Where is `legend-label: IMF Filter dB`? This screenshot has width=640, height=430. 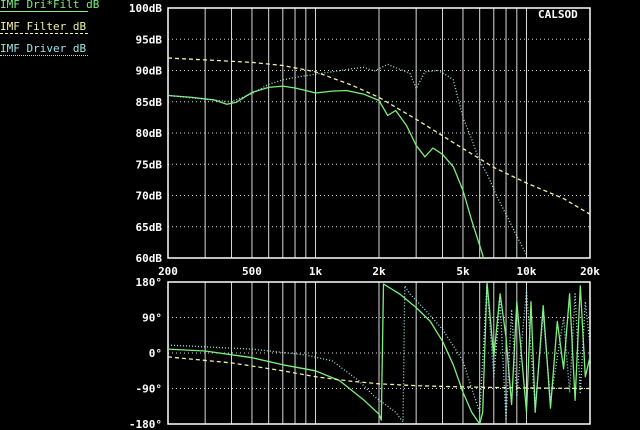 legend-label: IMF Filter dB is located at coordinates (43, 26).